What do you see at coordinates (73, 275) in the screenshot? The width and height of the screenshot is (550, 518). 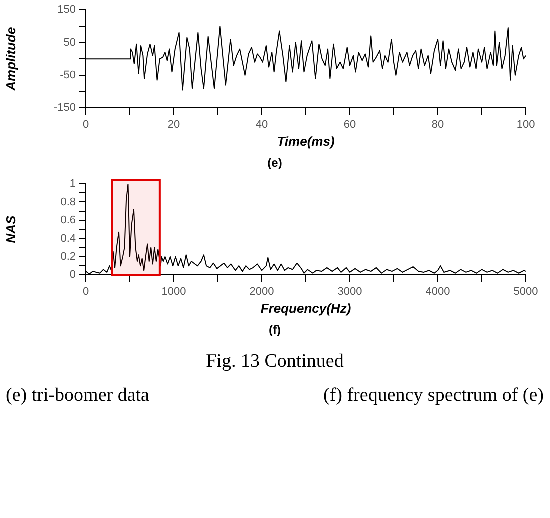 I see `y-tick-label: 0` at bounding box center [73, 275].